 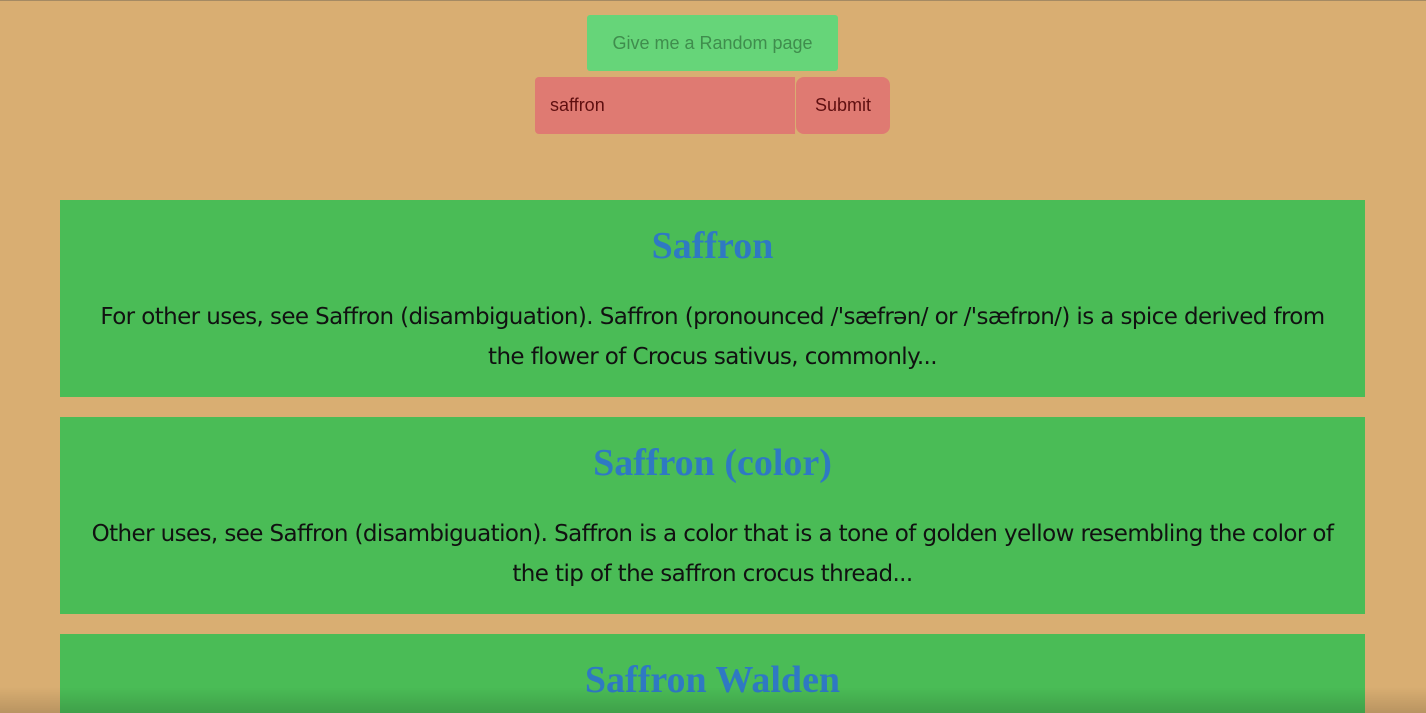 What do you see at coordinates (843, 105) in the screenshot?
I see `submit-button: Submit` at bounding box center [843, 105].